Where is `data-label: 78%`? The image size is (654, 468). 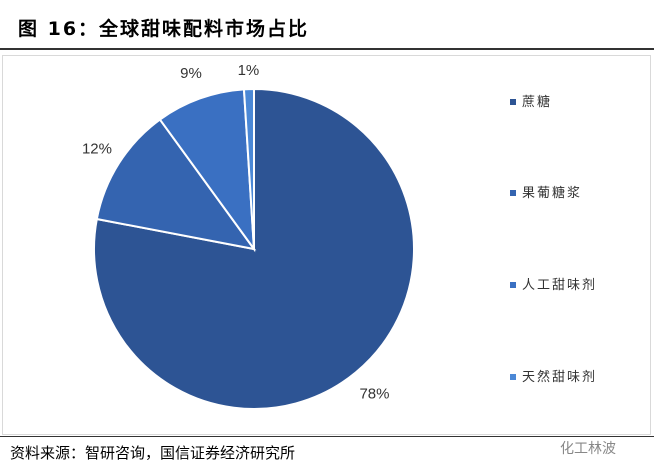
data-label: 78% is located at coordinates (374, 394).